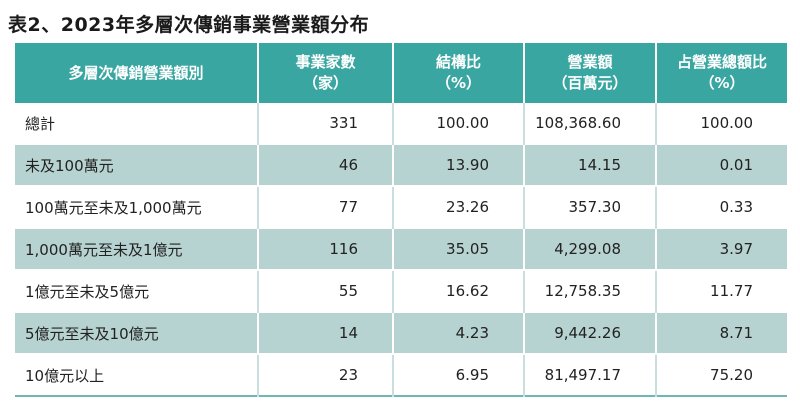  Describe the element at coordinates (590, 123) in the screenshot. I see `revenue-cell: 108,368.60` at that location.